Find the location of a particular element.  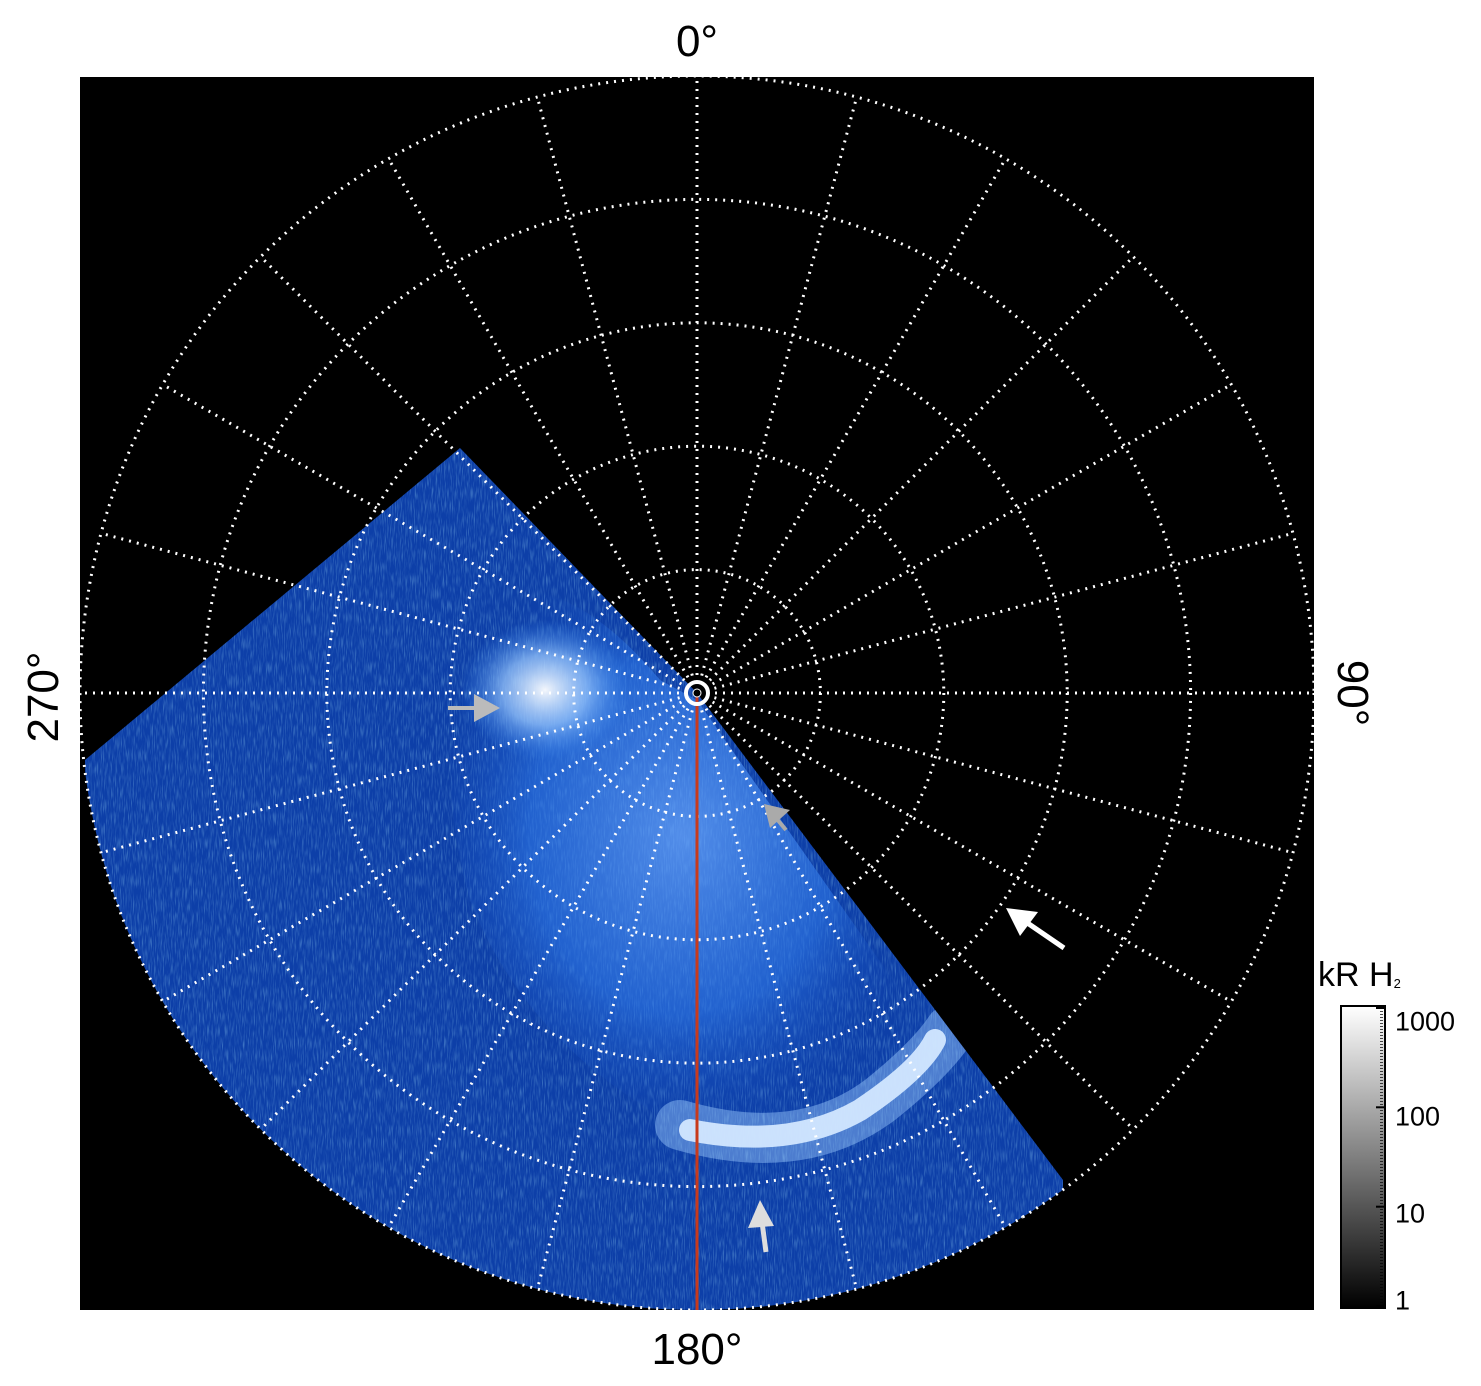

pole-marker-outer is located at coordinates (697, 693).